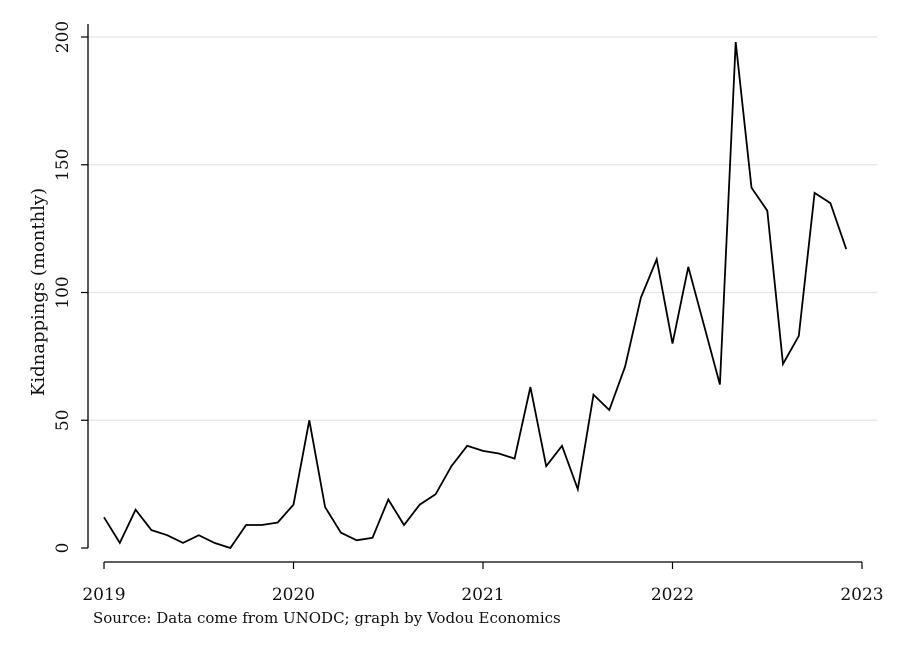 This screenshot has width=900, height=655. Describe the element at coordinates (861, 595) in the screenshot. I see `x-tick-label: 2023` at that location.